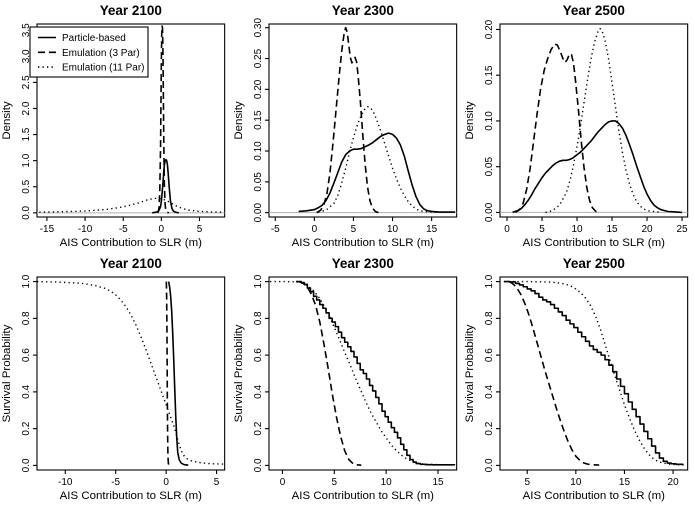 This screenshot has width=695, height=506. What do you see at coordinates (65, 482) in the screenshot?
I see `x-tick-label: -10` at bounding box center [65, 482].